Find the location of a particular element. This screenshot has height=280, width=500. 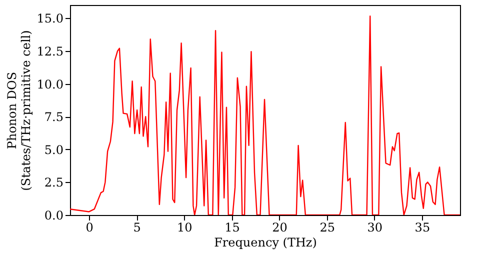

x-tick-label: 5 is located at coordinates (137, 227).